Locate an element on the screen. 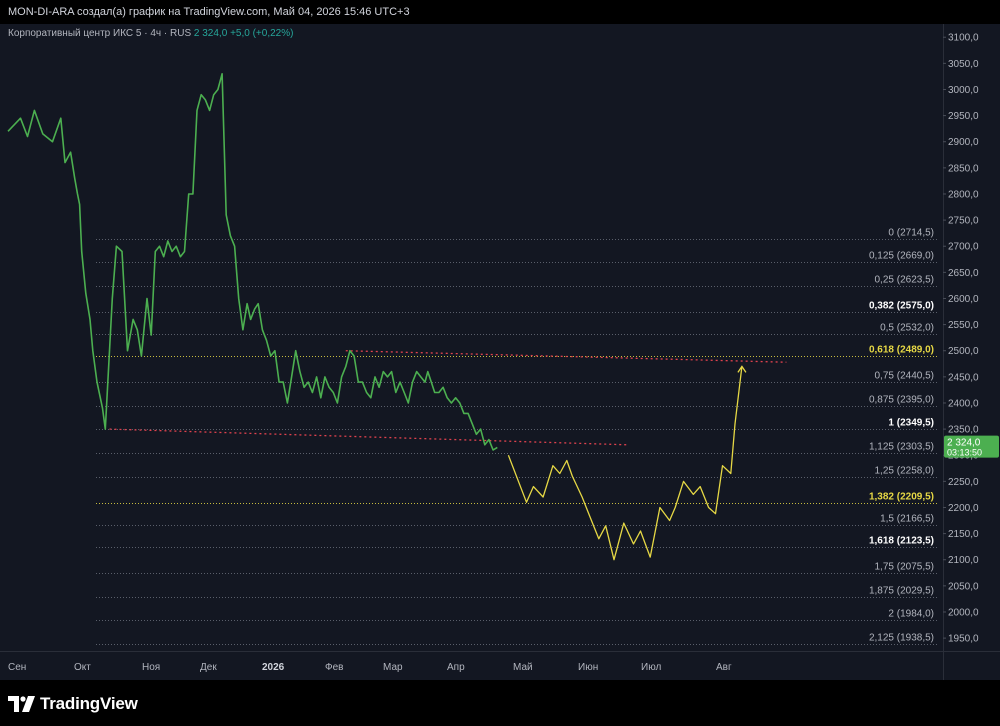 This screenshot has height=726, width=1000. fib-level-label: 1,75 (2075,5) is located at coordinates (905, 567).